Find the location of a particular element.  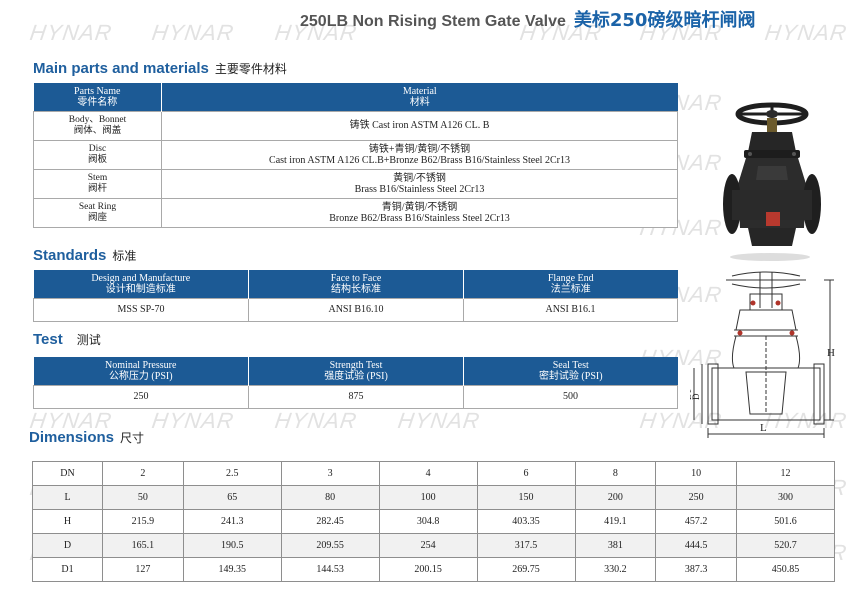

table-row: L 50 65 80 100 150 200 250 300 is located at coordinates (433, 497).